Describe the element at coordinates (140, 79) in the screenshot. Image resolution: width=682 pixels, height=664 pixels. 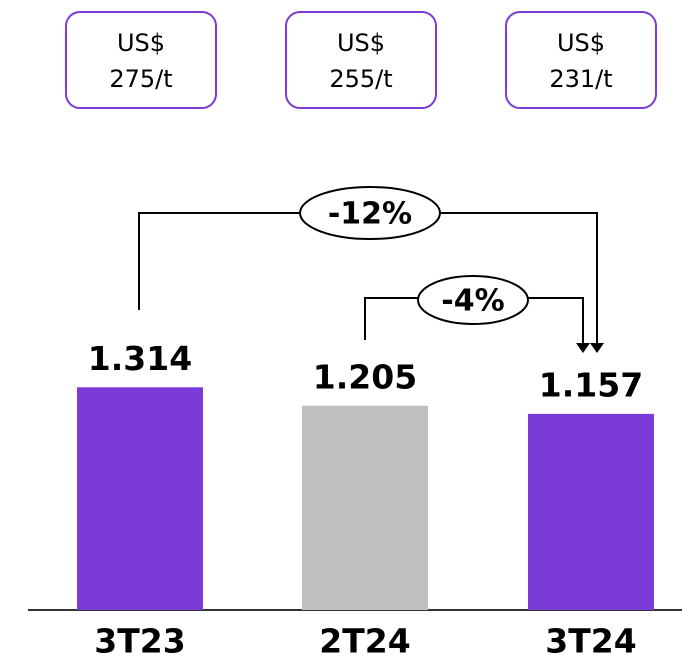
I see `price-text: 275/t` at that location.